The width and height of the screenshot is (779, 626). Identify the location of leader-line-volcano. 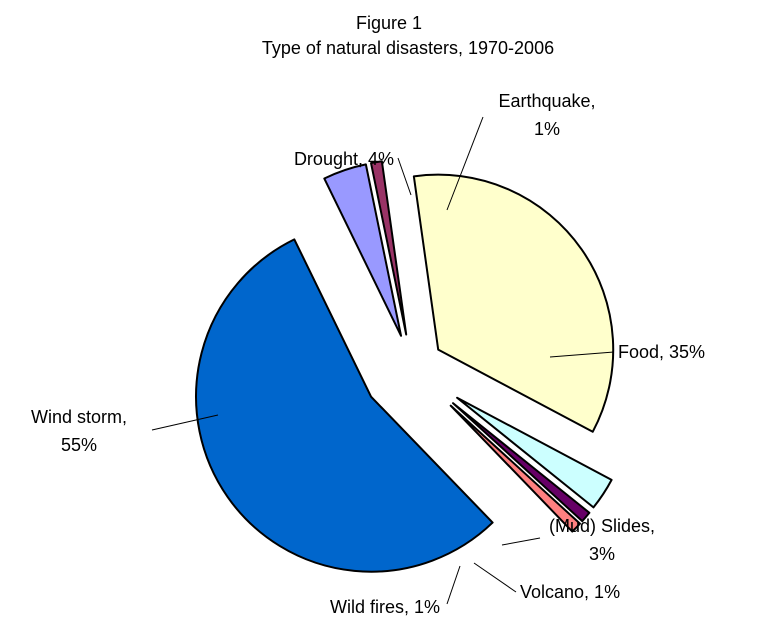
(495, 577).